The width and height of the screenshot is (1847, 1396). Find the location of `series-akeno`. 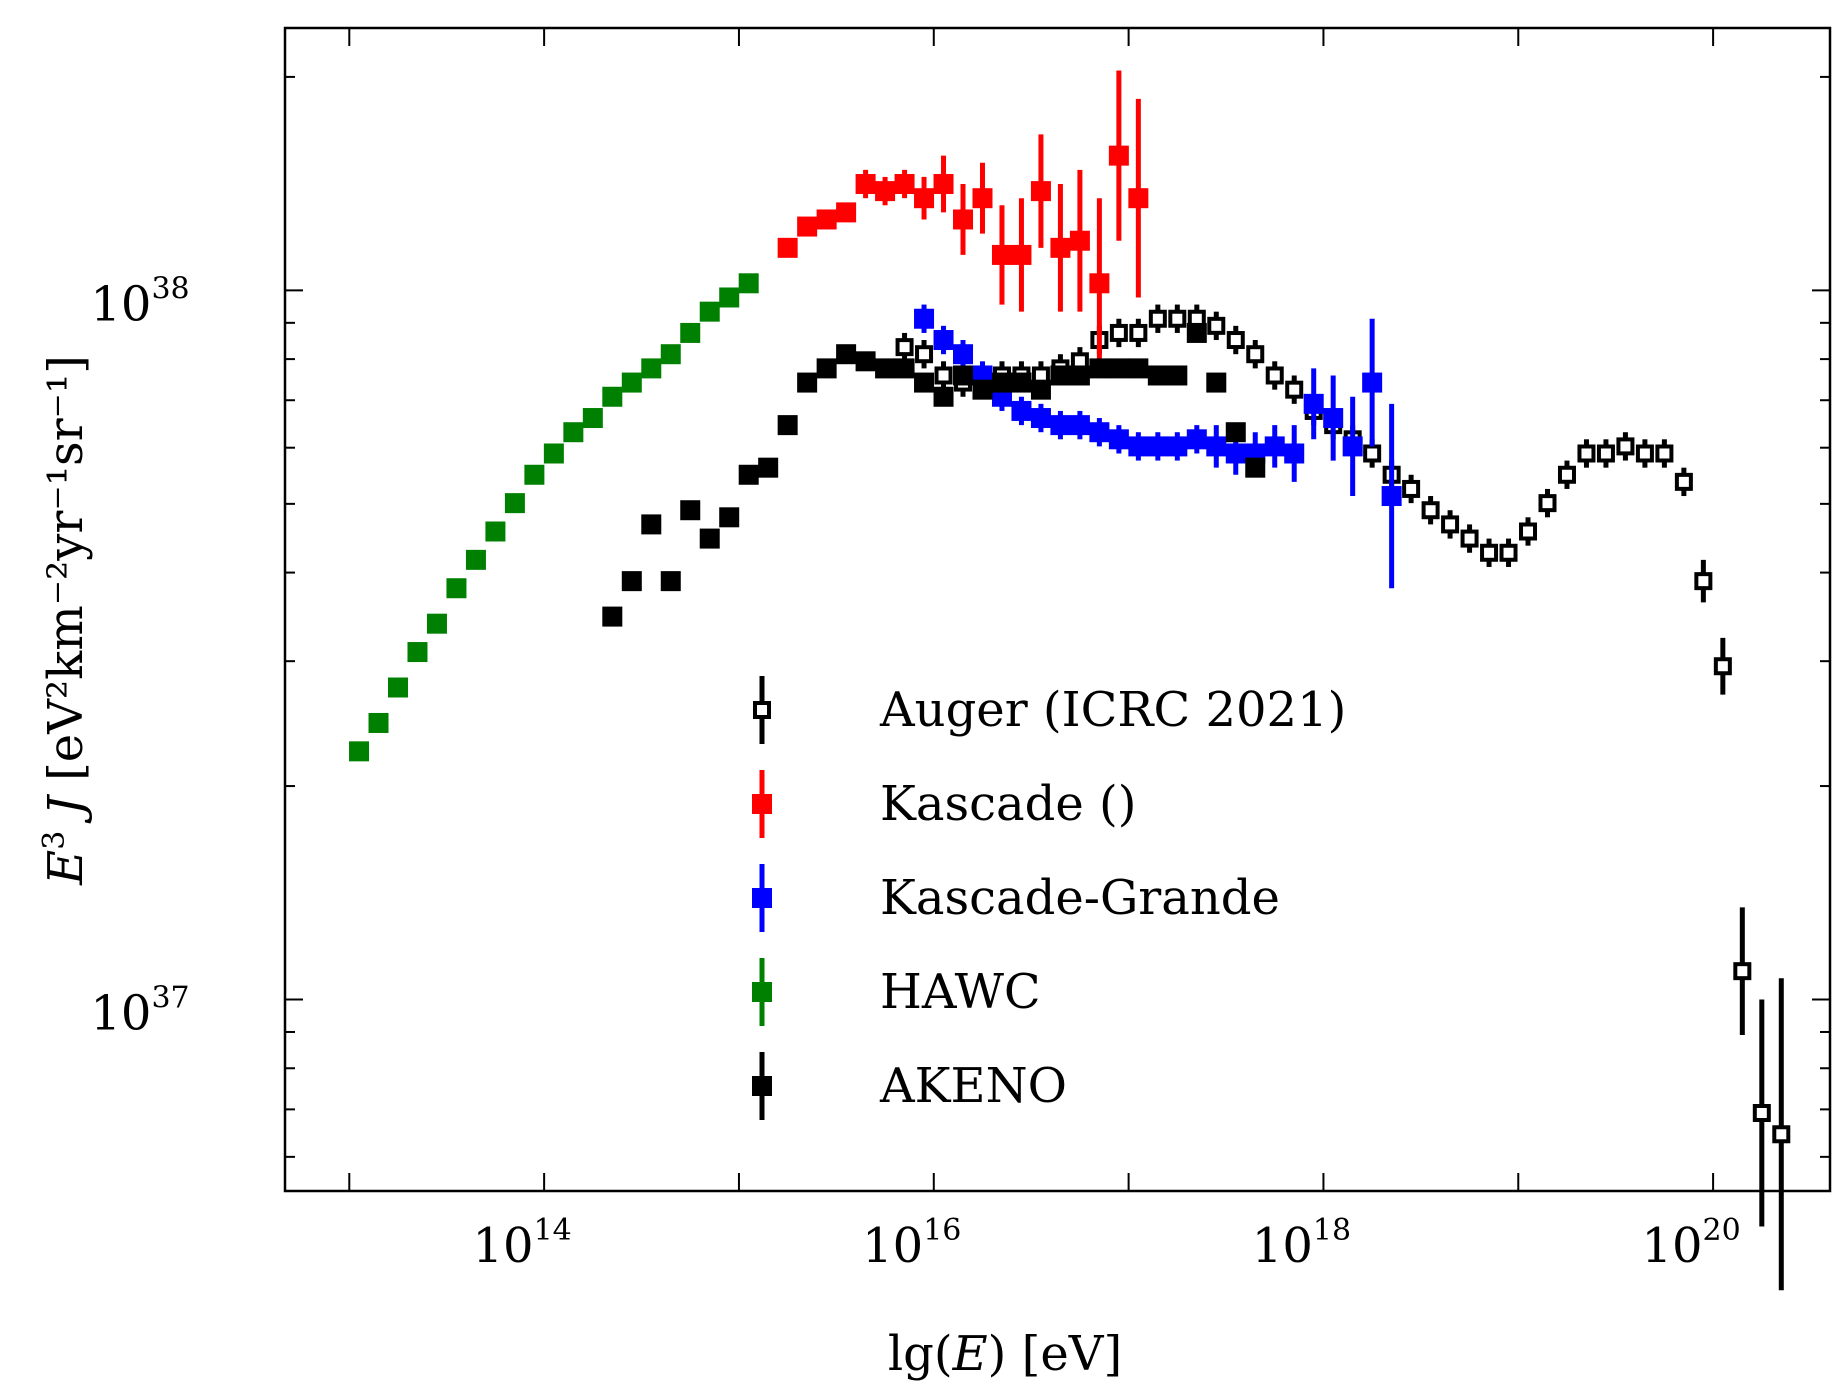

series-akeno is located at coordinates (934, 474).